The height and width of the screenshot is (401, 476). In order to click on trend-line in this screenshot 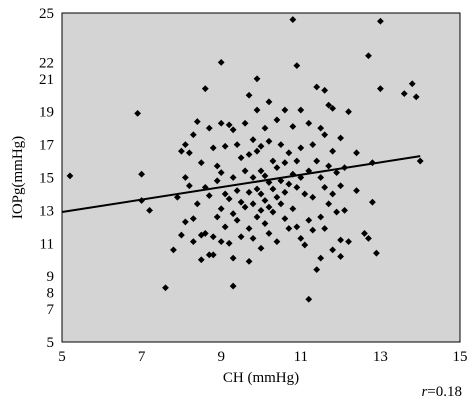, I will do `click(241, 184)`.